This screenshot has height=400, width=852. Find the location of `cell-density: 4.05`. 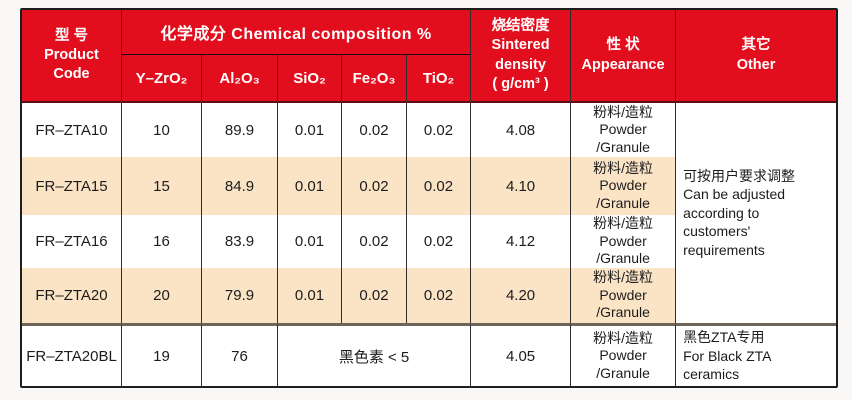

cell-density: 4.05 is located at coordinates (521, 354).